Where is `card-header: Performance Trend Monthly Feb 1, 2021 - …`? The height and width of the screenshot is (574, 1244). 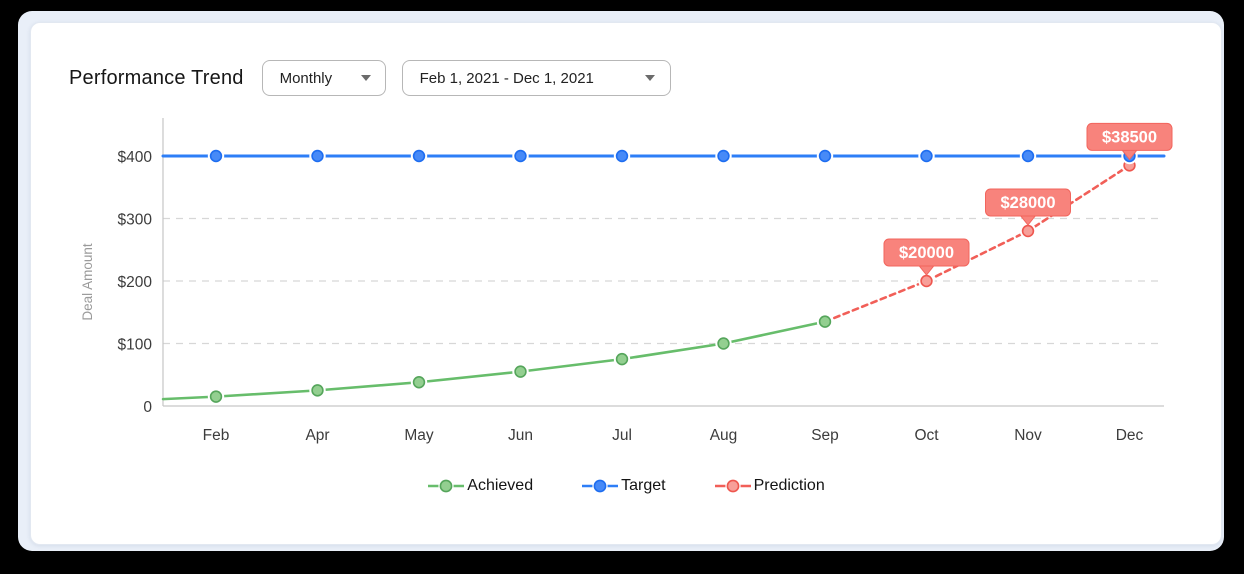 card-header: Performance Trend Monthly Feb 1, 2021 - … is located at coordinates (370, 78).